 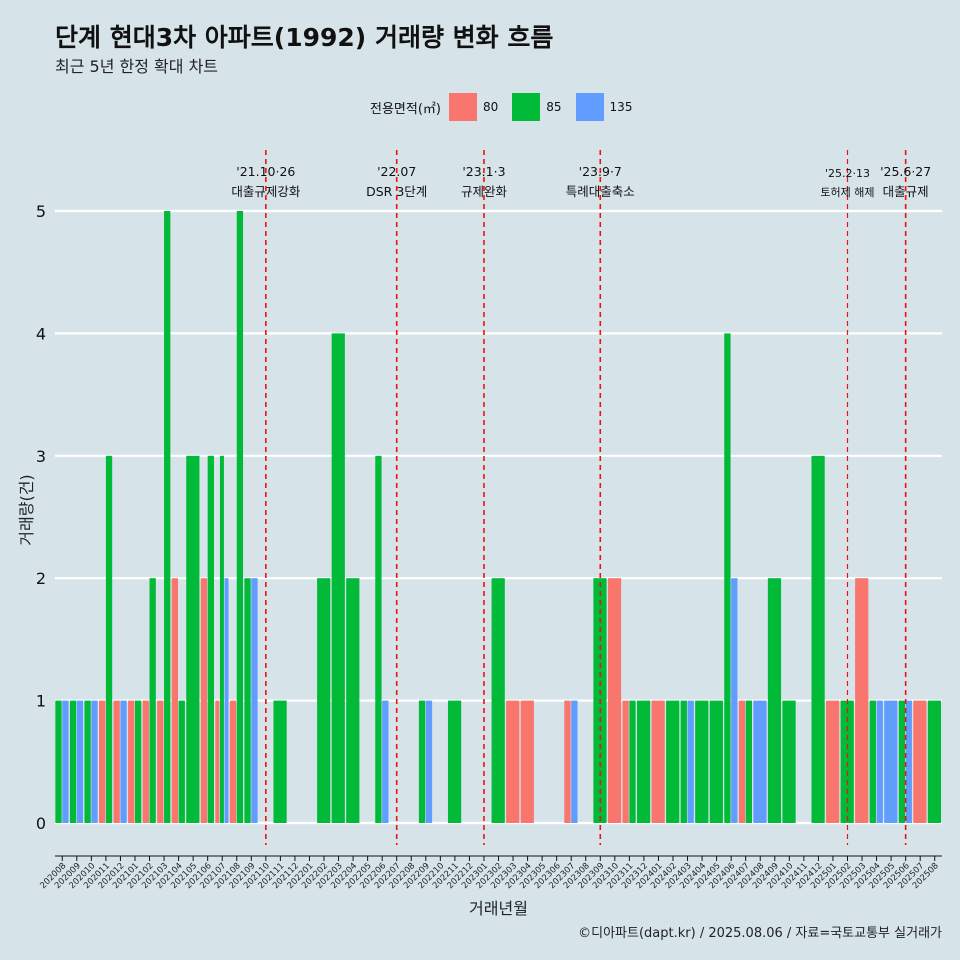 What do you see at coordinates (608, 107) in the screenshot?
I see `legend-item-135: 135` at bounding box center [608, 107].